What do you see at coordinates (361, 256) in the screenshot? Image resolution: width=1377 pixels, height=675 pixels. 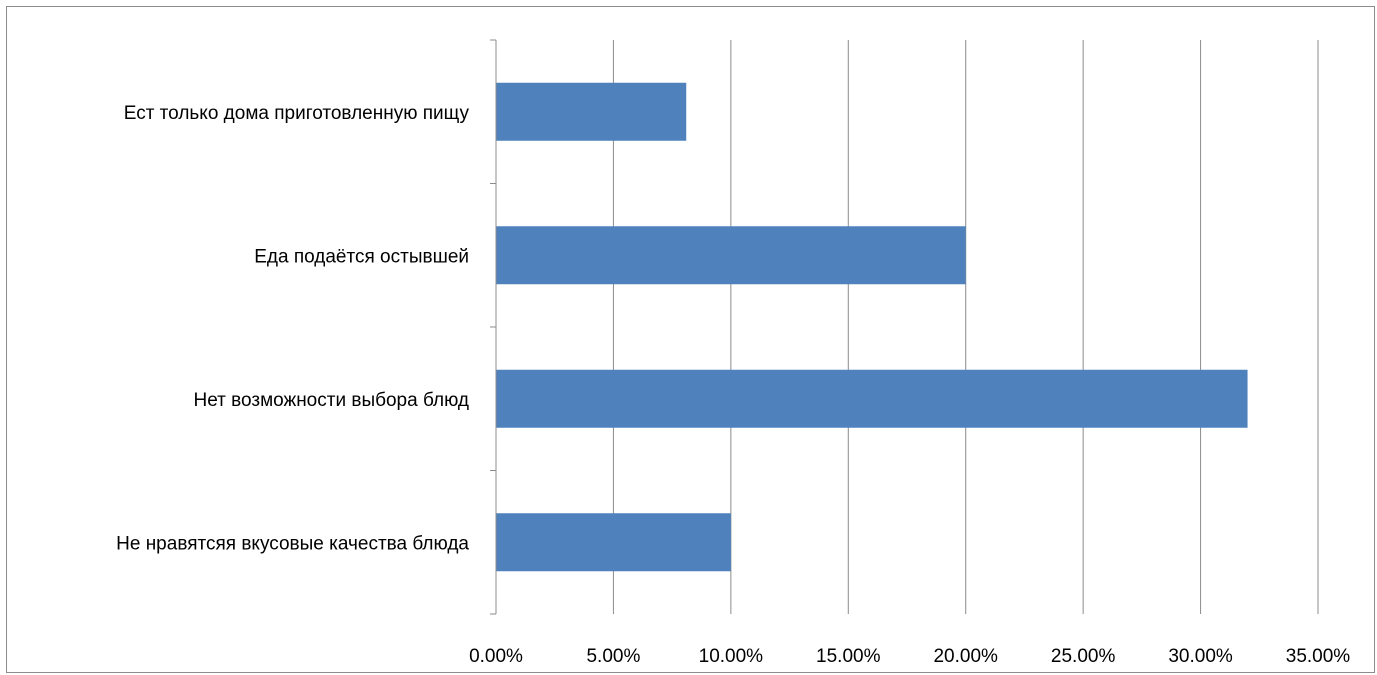 I see `category-label-1: Еда подаётся остывшей` at bounding box center [361, 256].